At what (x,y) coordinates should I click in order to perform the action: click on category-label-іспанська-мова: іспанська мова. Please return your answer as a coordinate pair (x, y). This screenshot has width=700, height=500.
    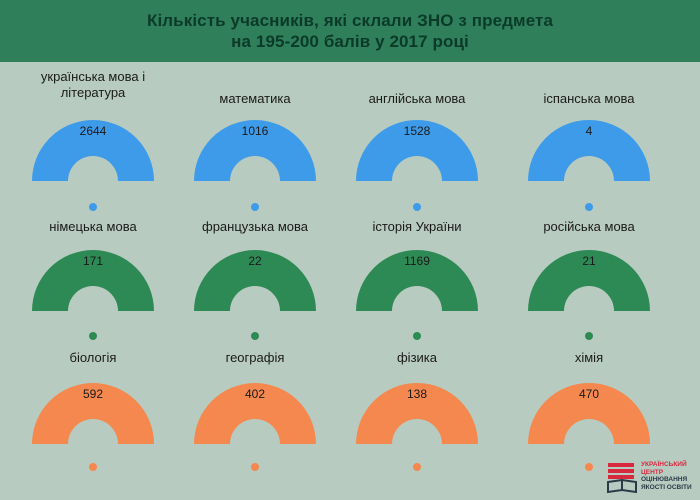
    Looking at the image, I should click on (589, 98).